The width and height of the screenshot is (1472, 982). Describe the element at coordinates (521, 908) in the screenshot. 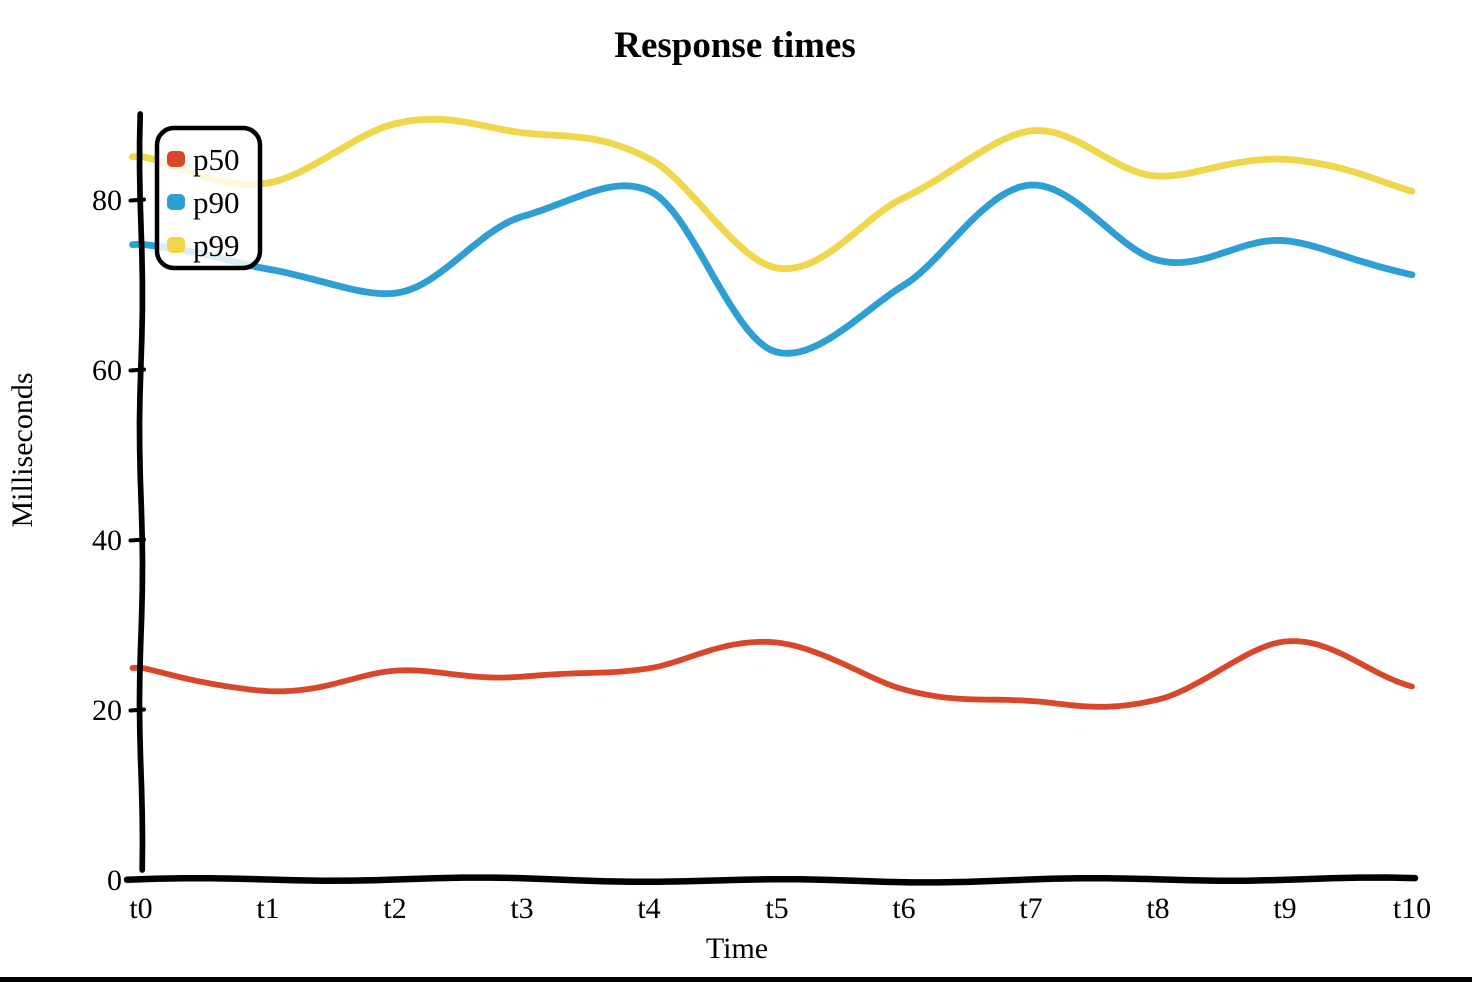

I see `x-tick-label: t3` at that location.